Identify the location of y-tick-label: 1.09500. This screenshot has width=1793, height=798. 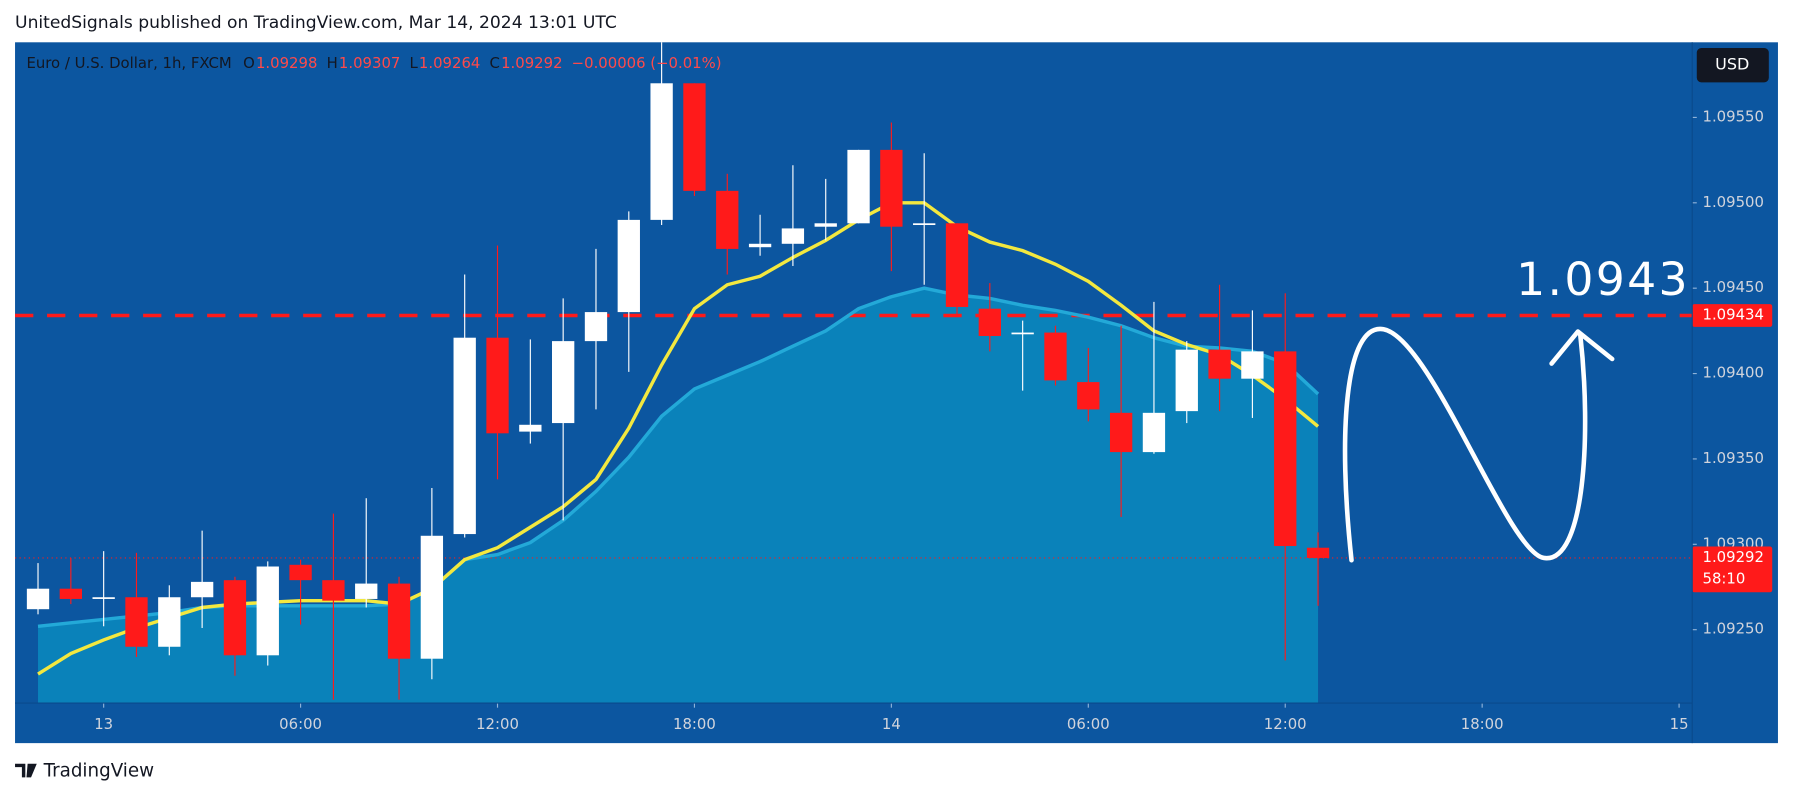
(1733, 202).